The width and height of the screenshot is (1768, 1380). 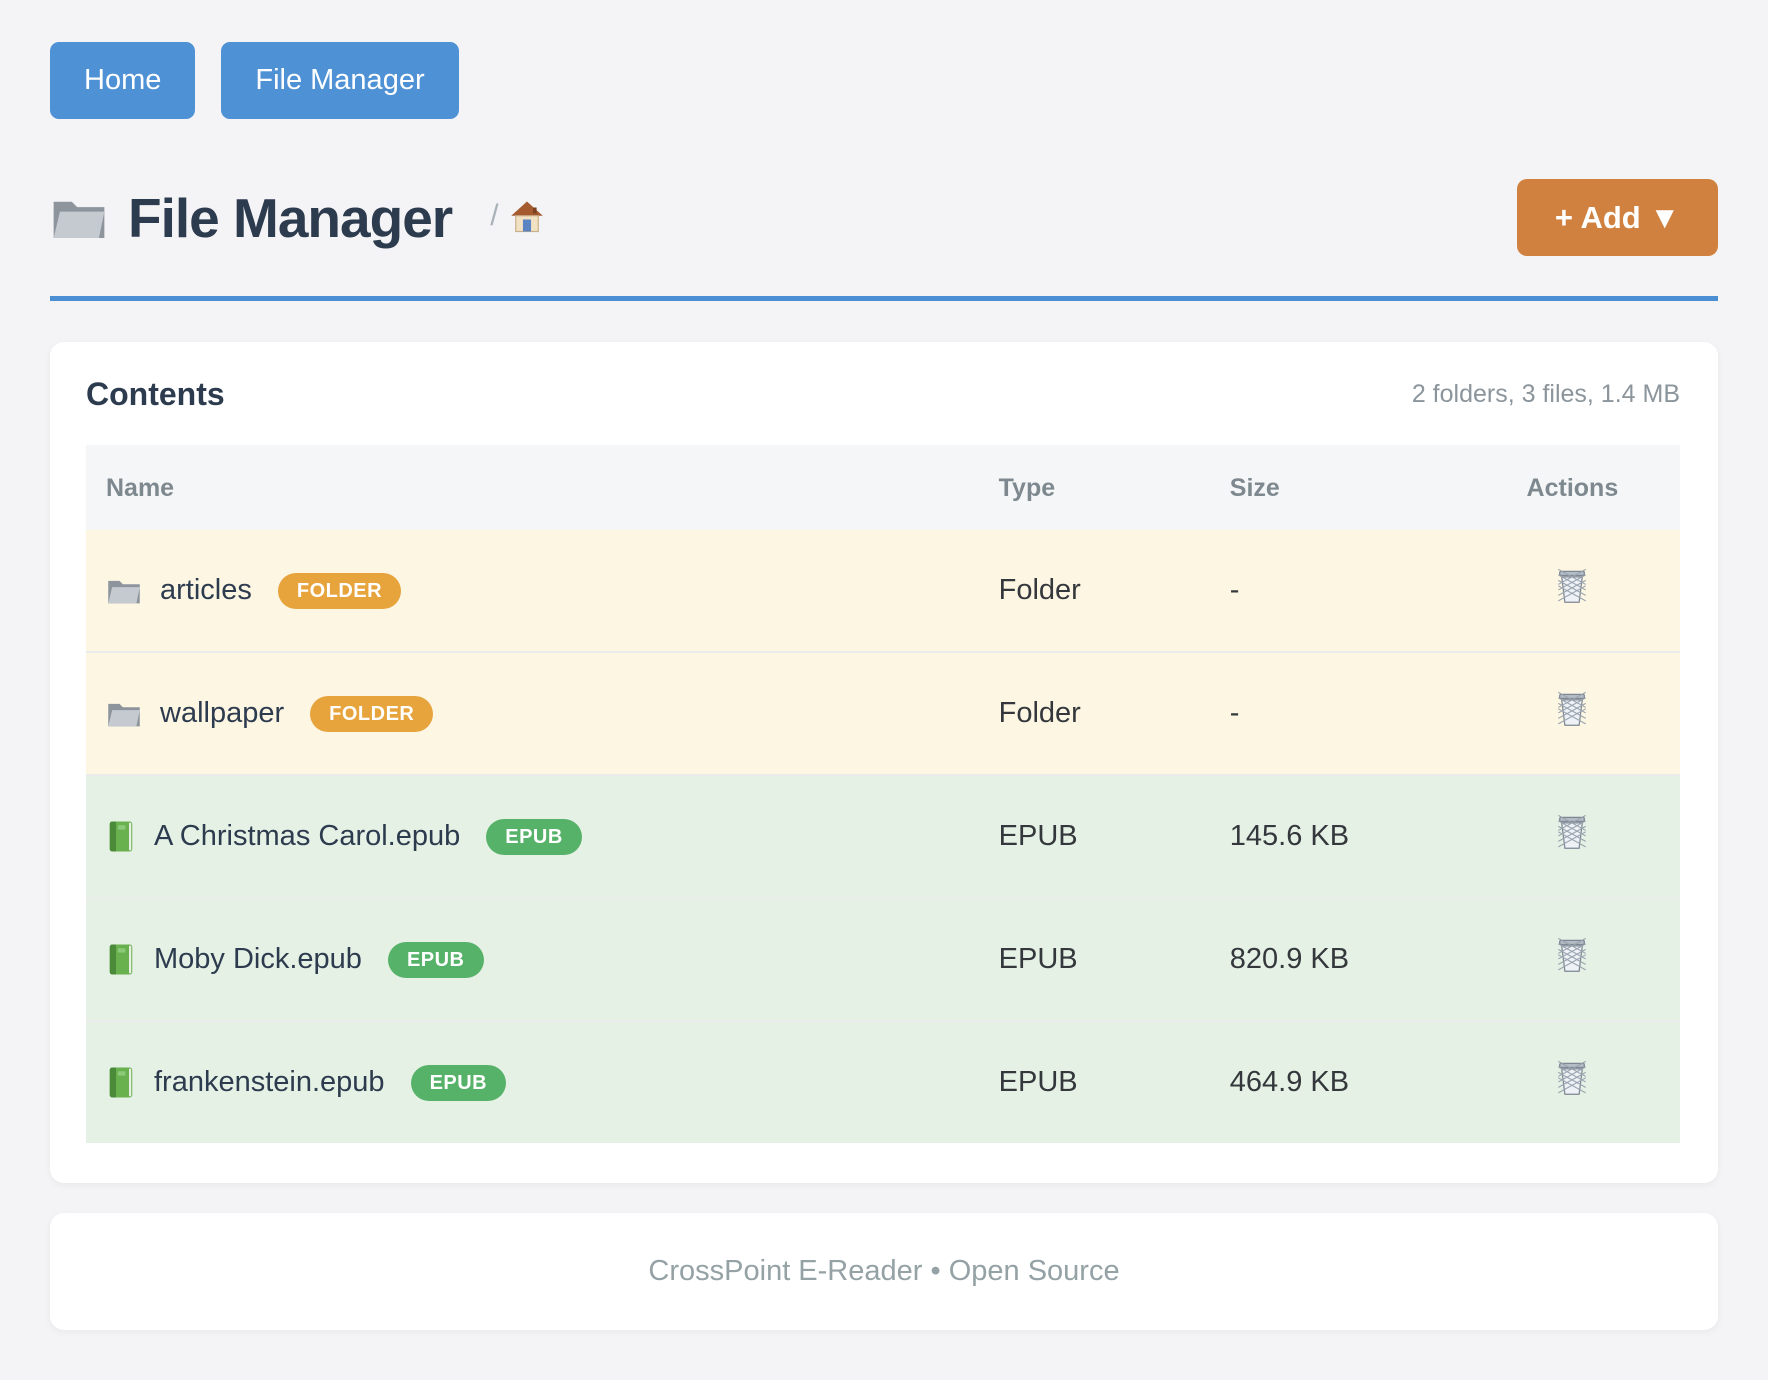 I want to click on footer-text: CrossPoint E-Reader • Open Source, so click(x=884, y=1271).